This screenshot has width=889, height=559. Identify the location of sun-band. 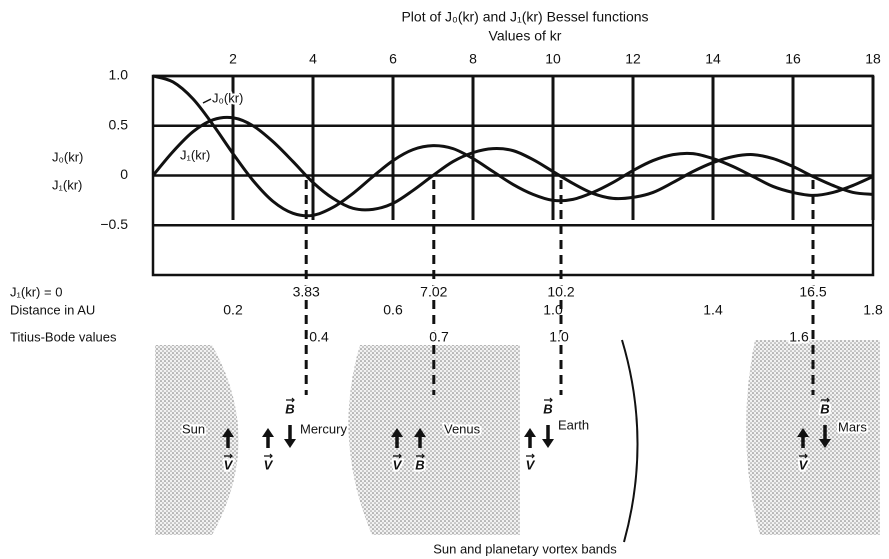
(197, 440).